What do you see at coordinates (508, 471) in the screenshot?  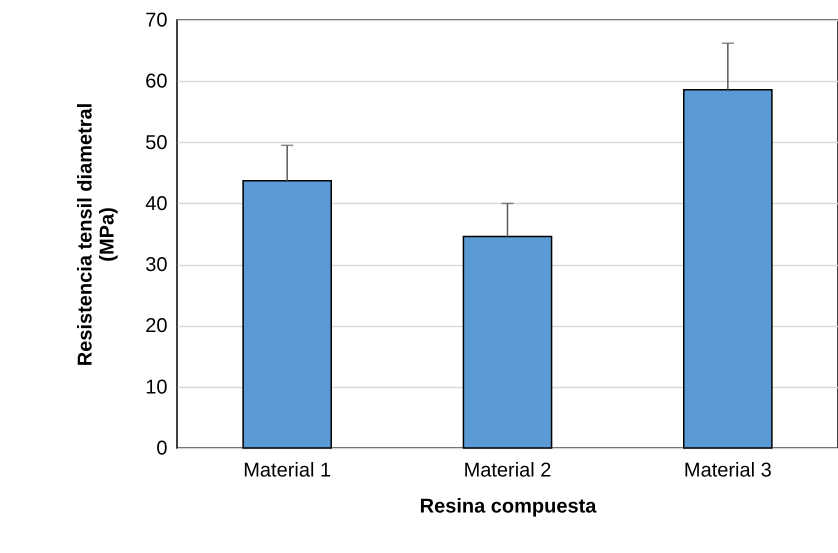 I see `x-tick-label: Material 2` at bounding box center [508, 471].